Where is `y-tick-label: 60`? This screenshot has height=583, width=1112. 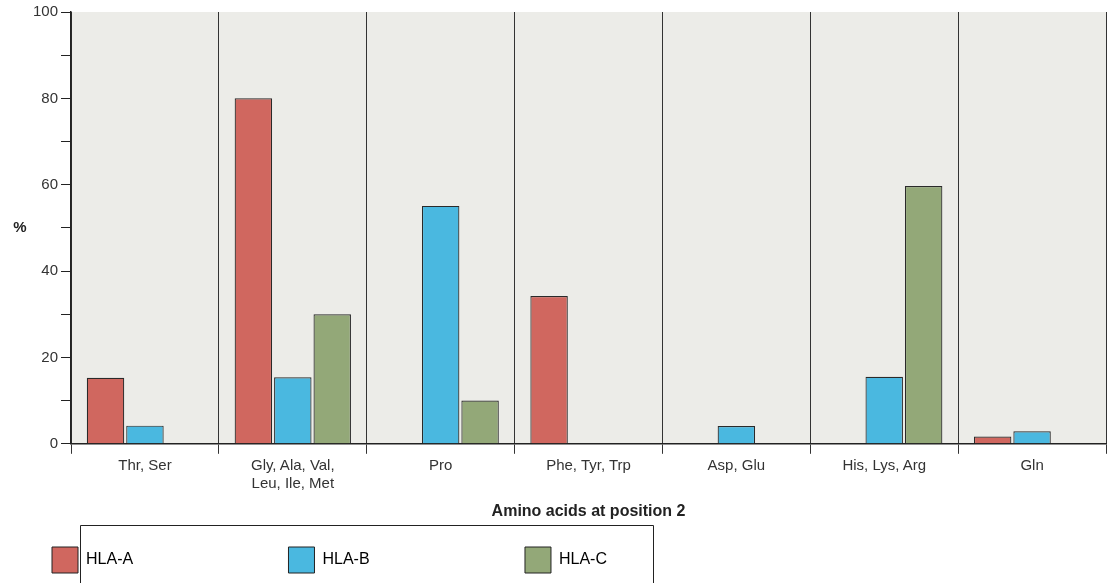 y-tick-label: 60 is located at coordinates (50, 183).